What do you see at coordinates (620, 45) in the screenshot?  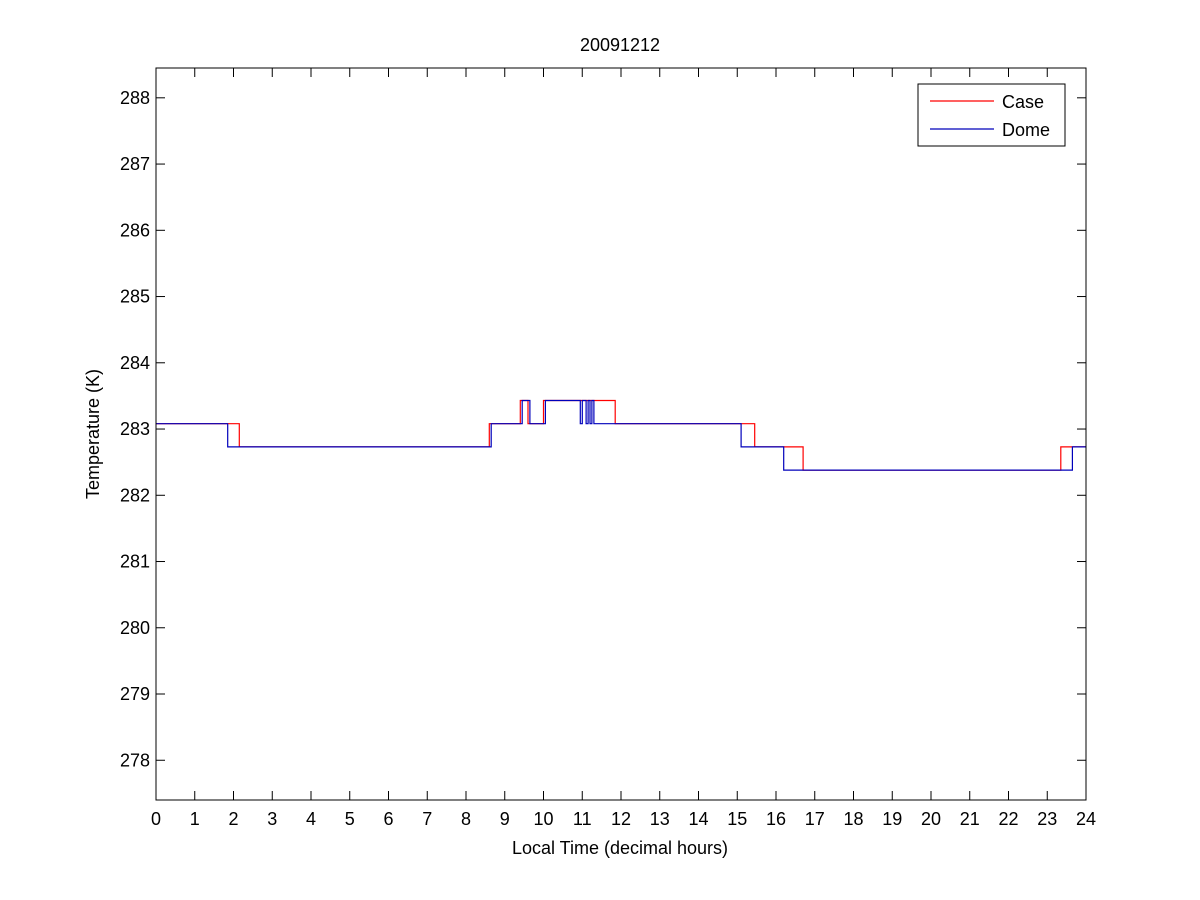 I see `chart-title: 20091212` at bounding box center [620, 45].